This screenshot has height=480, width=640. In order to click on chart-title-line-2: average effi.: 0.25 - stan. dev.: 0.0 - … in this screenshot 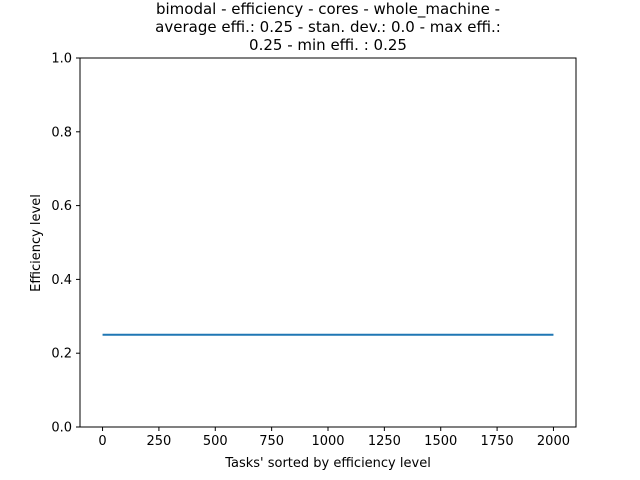, I will do `click(328, 27)`.